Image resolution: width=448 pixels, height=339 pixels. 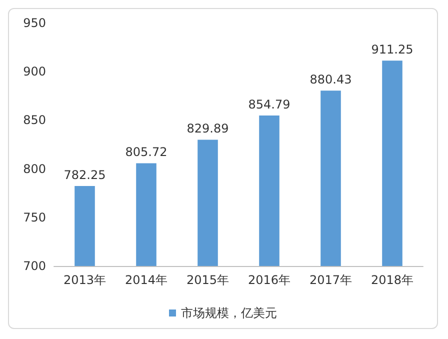 What do you see at coordinates (34, 23) in the screenshot?
I see `y-tick-label: 950` at bounding box center [34, 23].